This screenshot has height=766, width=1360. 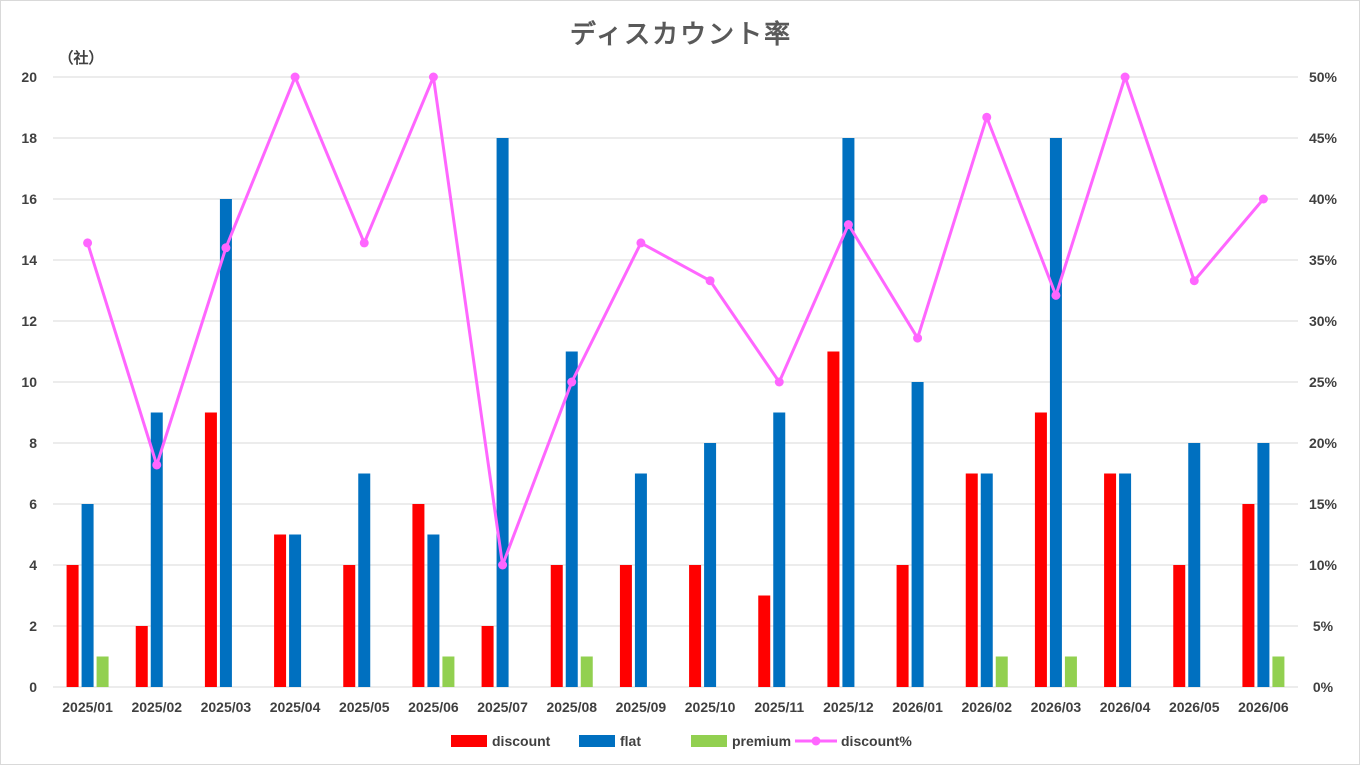 What do you see at coordinates (33, 626) in the screenshot?
I see `y-left-tick-label: 2` at bounding box center [33, 626].